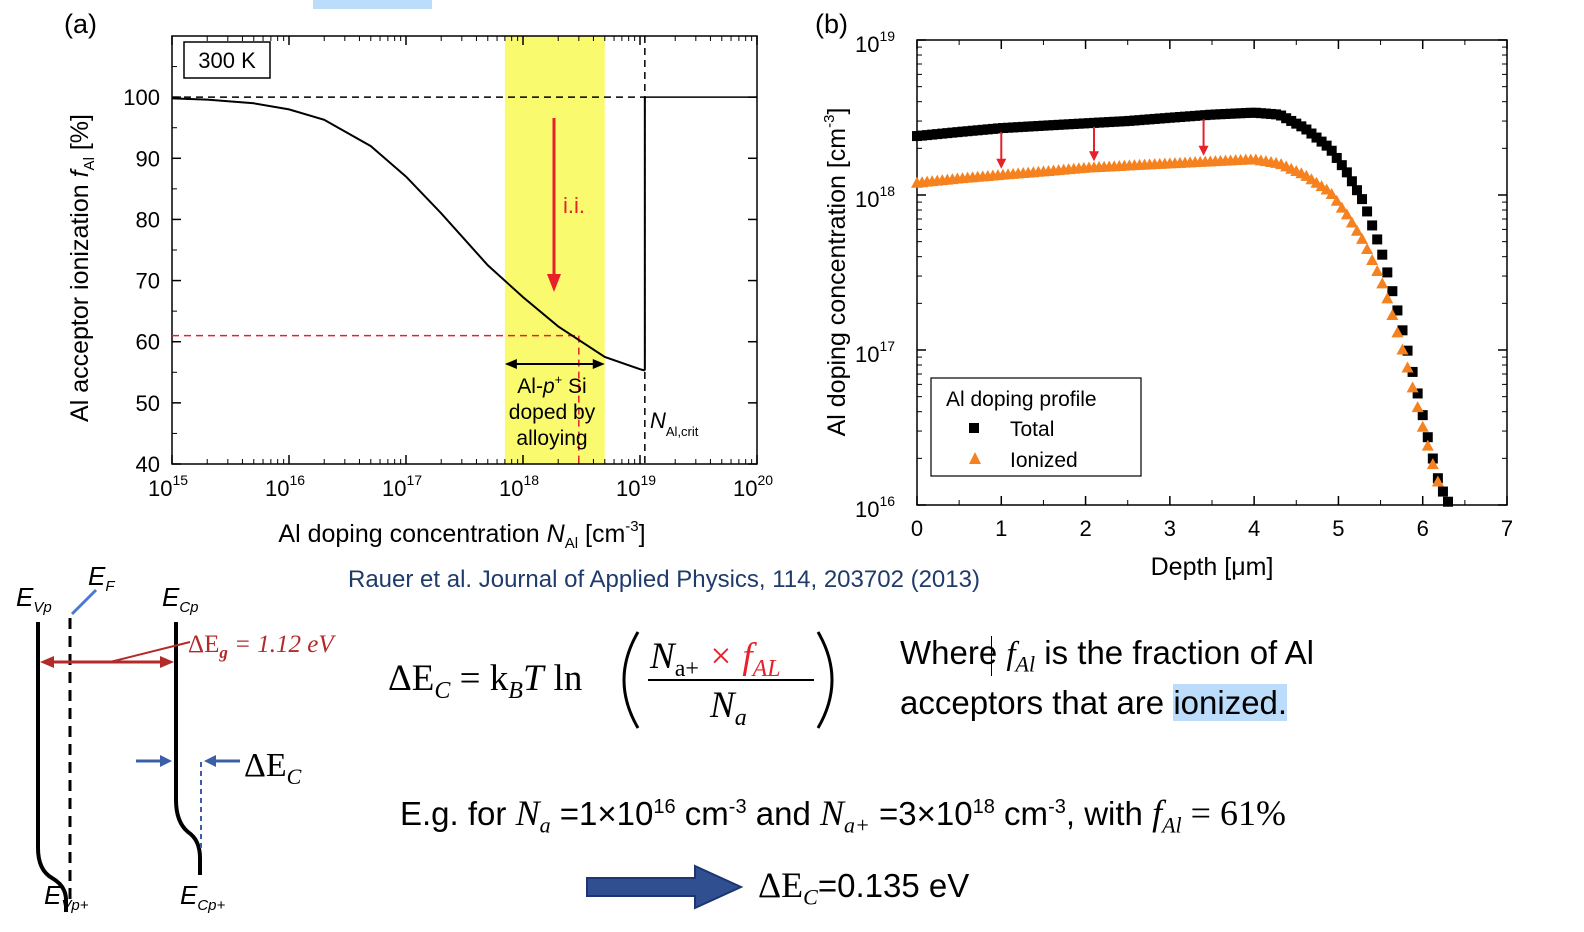 Image resolution: width=1584 pixels, height=932 pixels. I want to click on x-tick-label: 1, so click(1001, 528).